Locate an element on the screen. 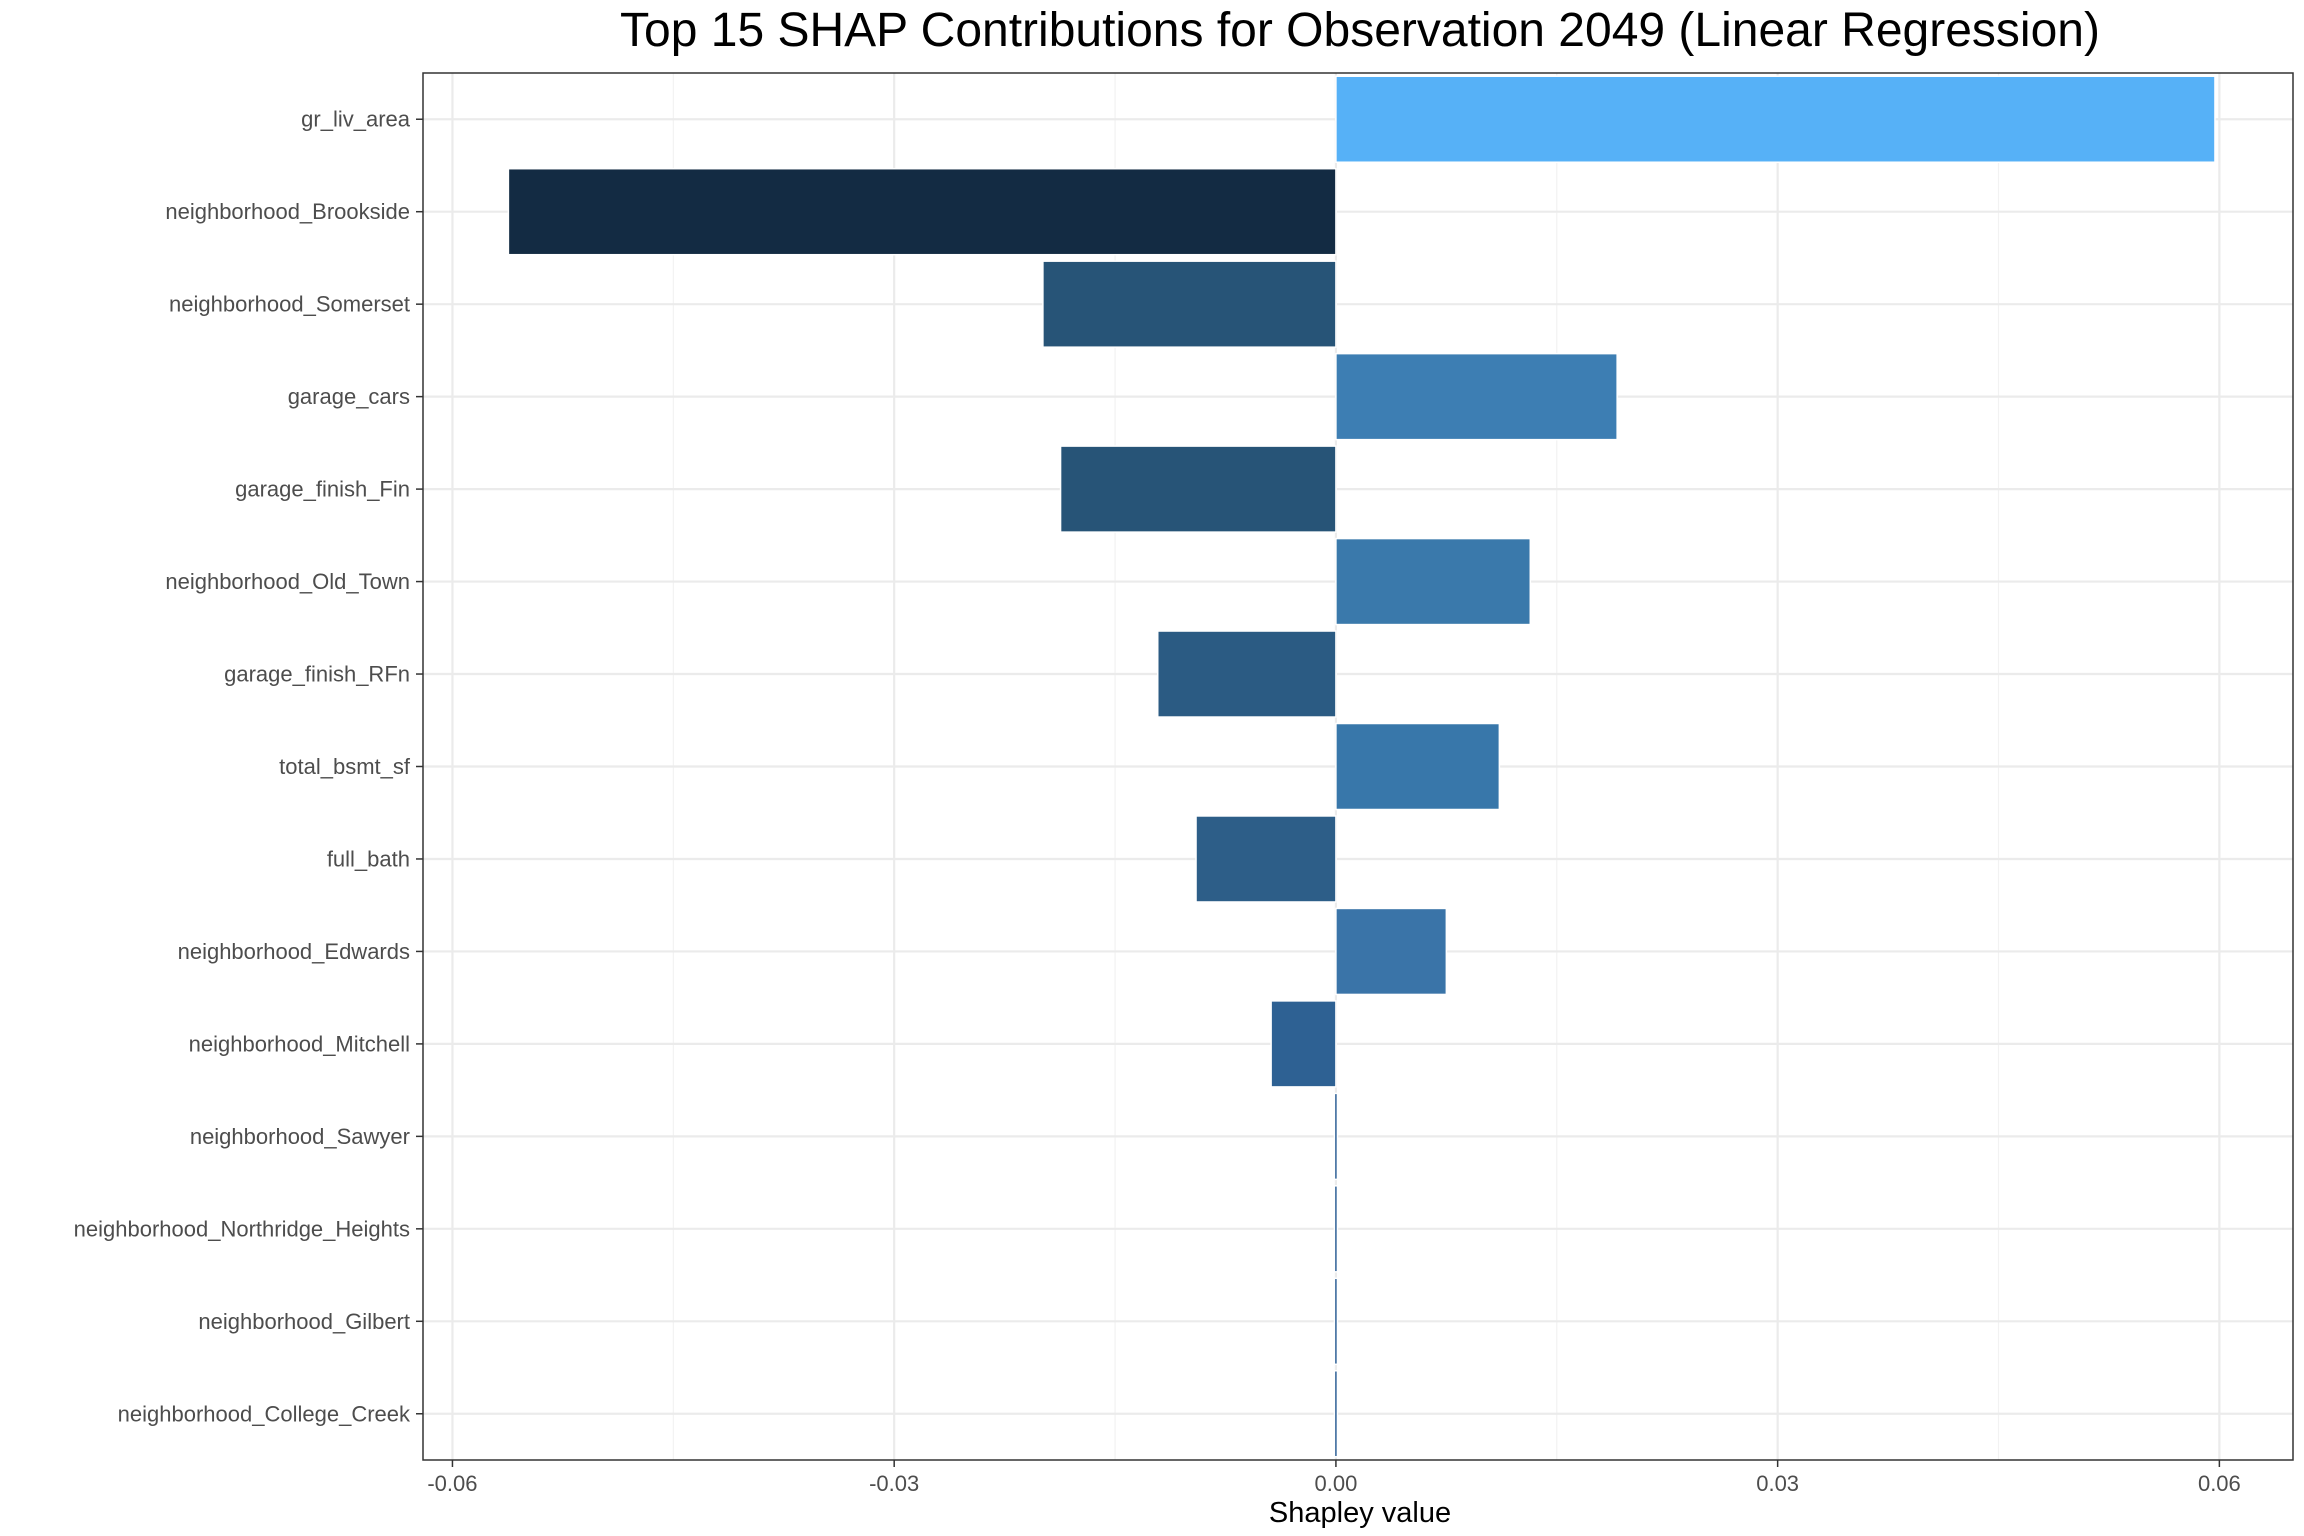  y-tick-label: full_bath is located at coordinates (368, 858).